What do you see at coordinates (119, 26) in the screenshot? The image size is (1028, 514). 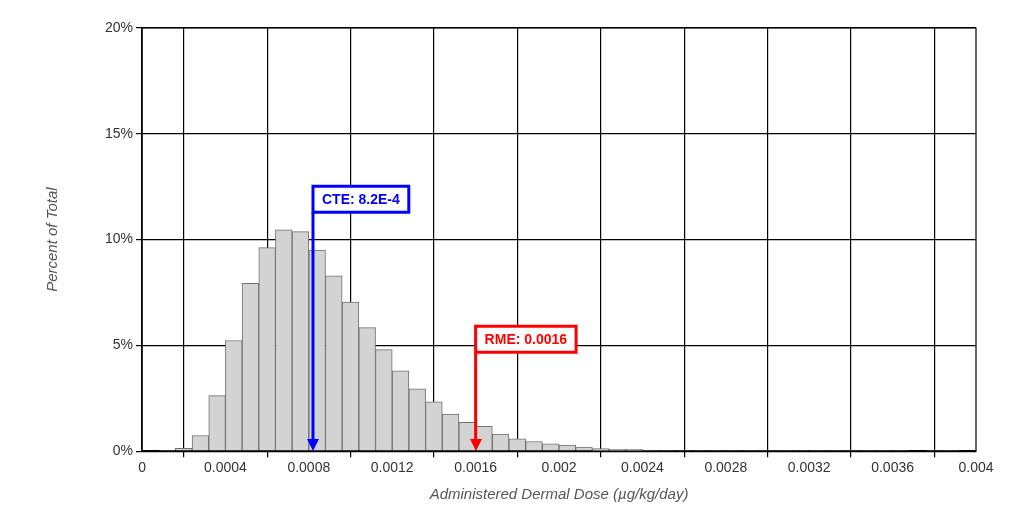 I see `y-tick-label: 20%` at bounding box center [119, 26].